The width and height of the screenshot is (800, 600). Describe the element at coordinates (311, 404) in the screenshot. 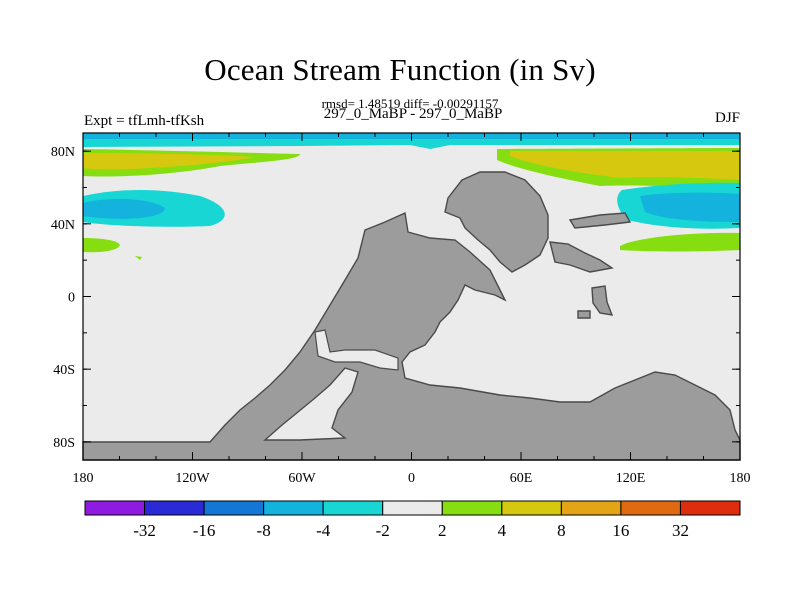

I see `inland-sea` at that location.